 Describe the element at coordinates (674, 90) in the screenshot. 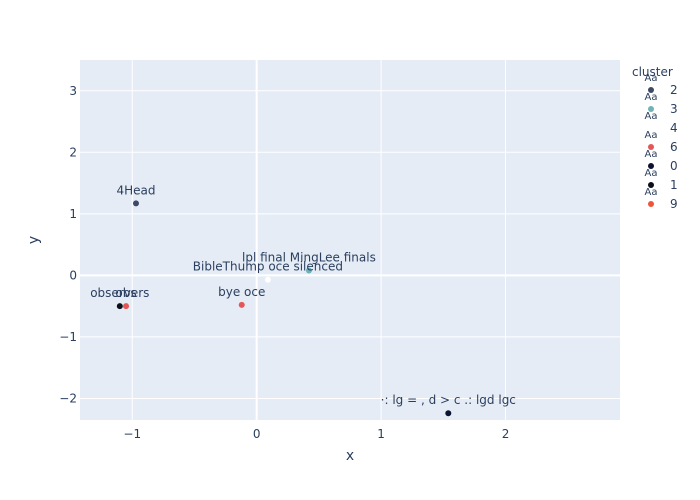

I see `legend-entry: 2` at that location.